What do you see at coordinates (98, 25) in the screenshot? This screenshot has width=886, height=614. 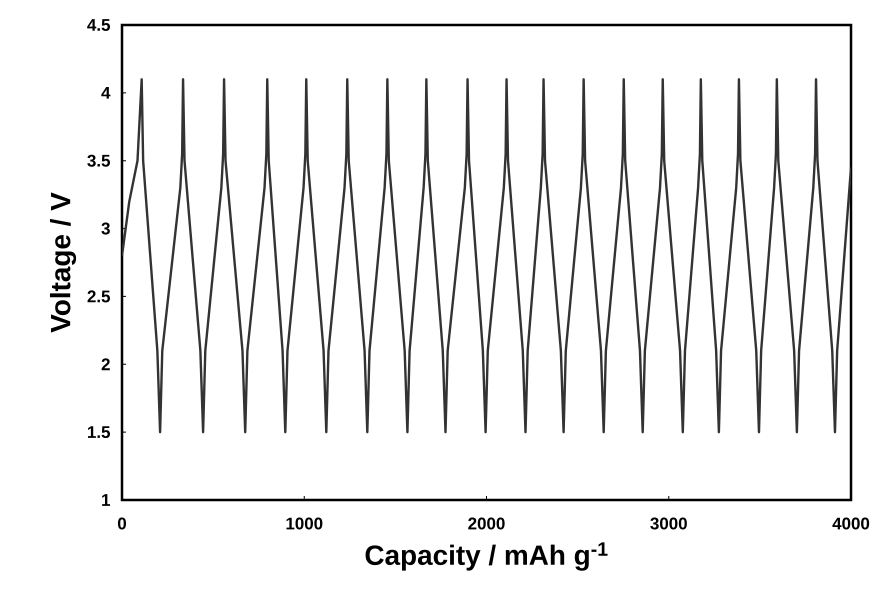 I see `y-tick-label: 4.5` at bounding box center [98, 25].